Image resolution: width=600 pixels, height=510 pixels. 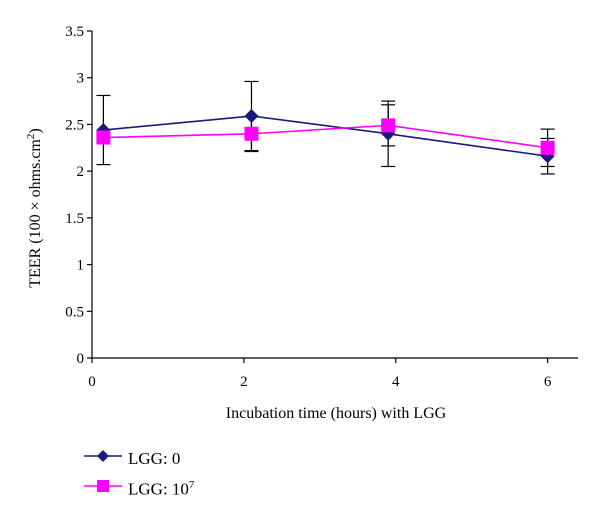 I want to click on x-tick-label: 4, so click(x=396, y=382).